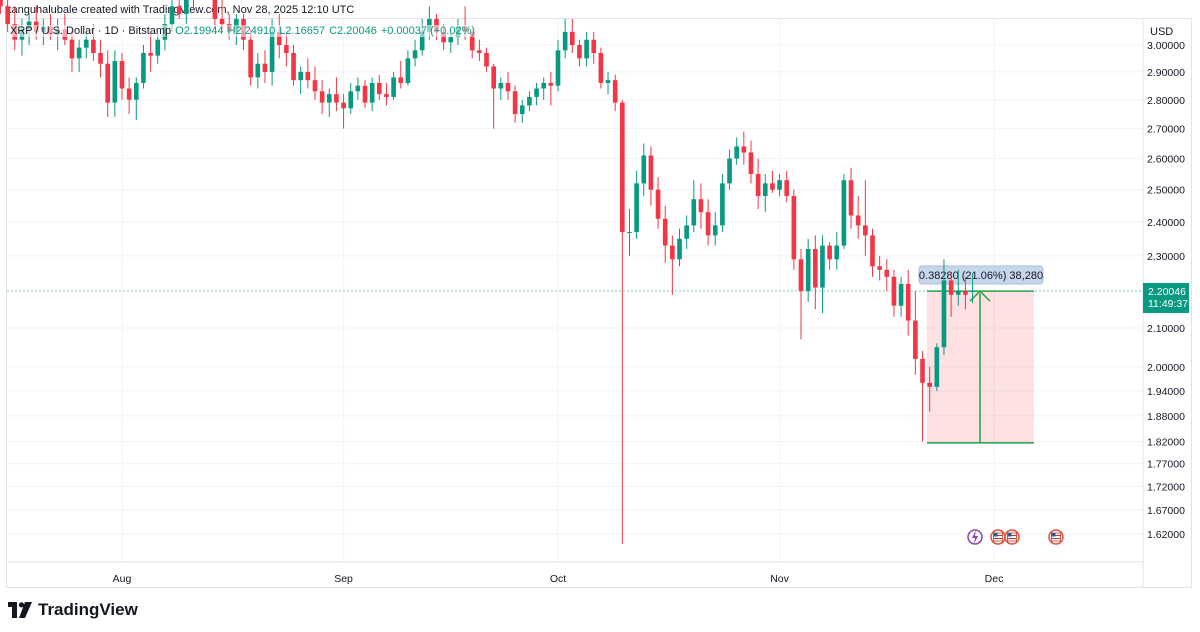 Image resolution: width=1200 pixels, height=632 pixels. I want to click on tradingview-logo-icon, so click(20, 610).